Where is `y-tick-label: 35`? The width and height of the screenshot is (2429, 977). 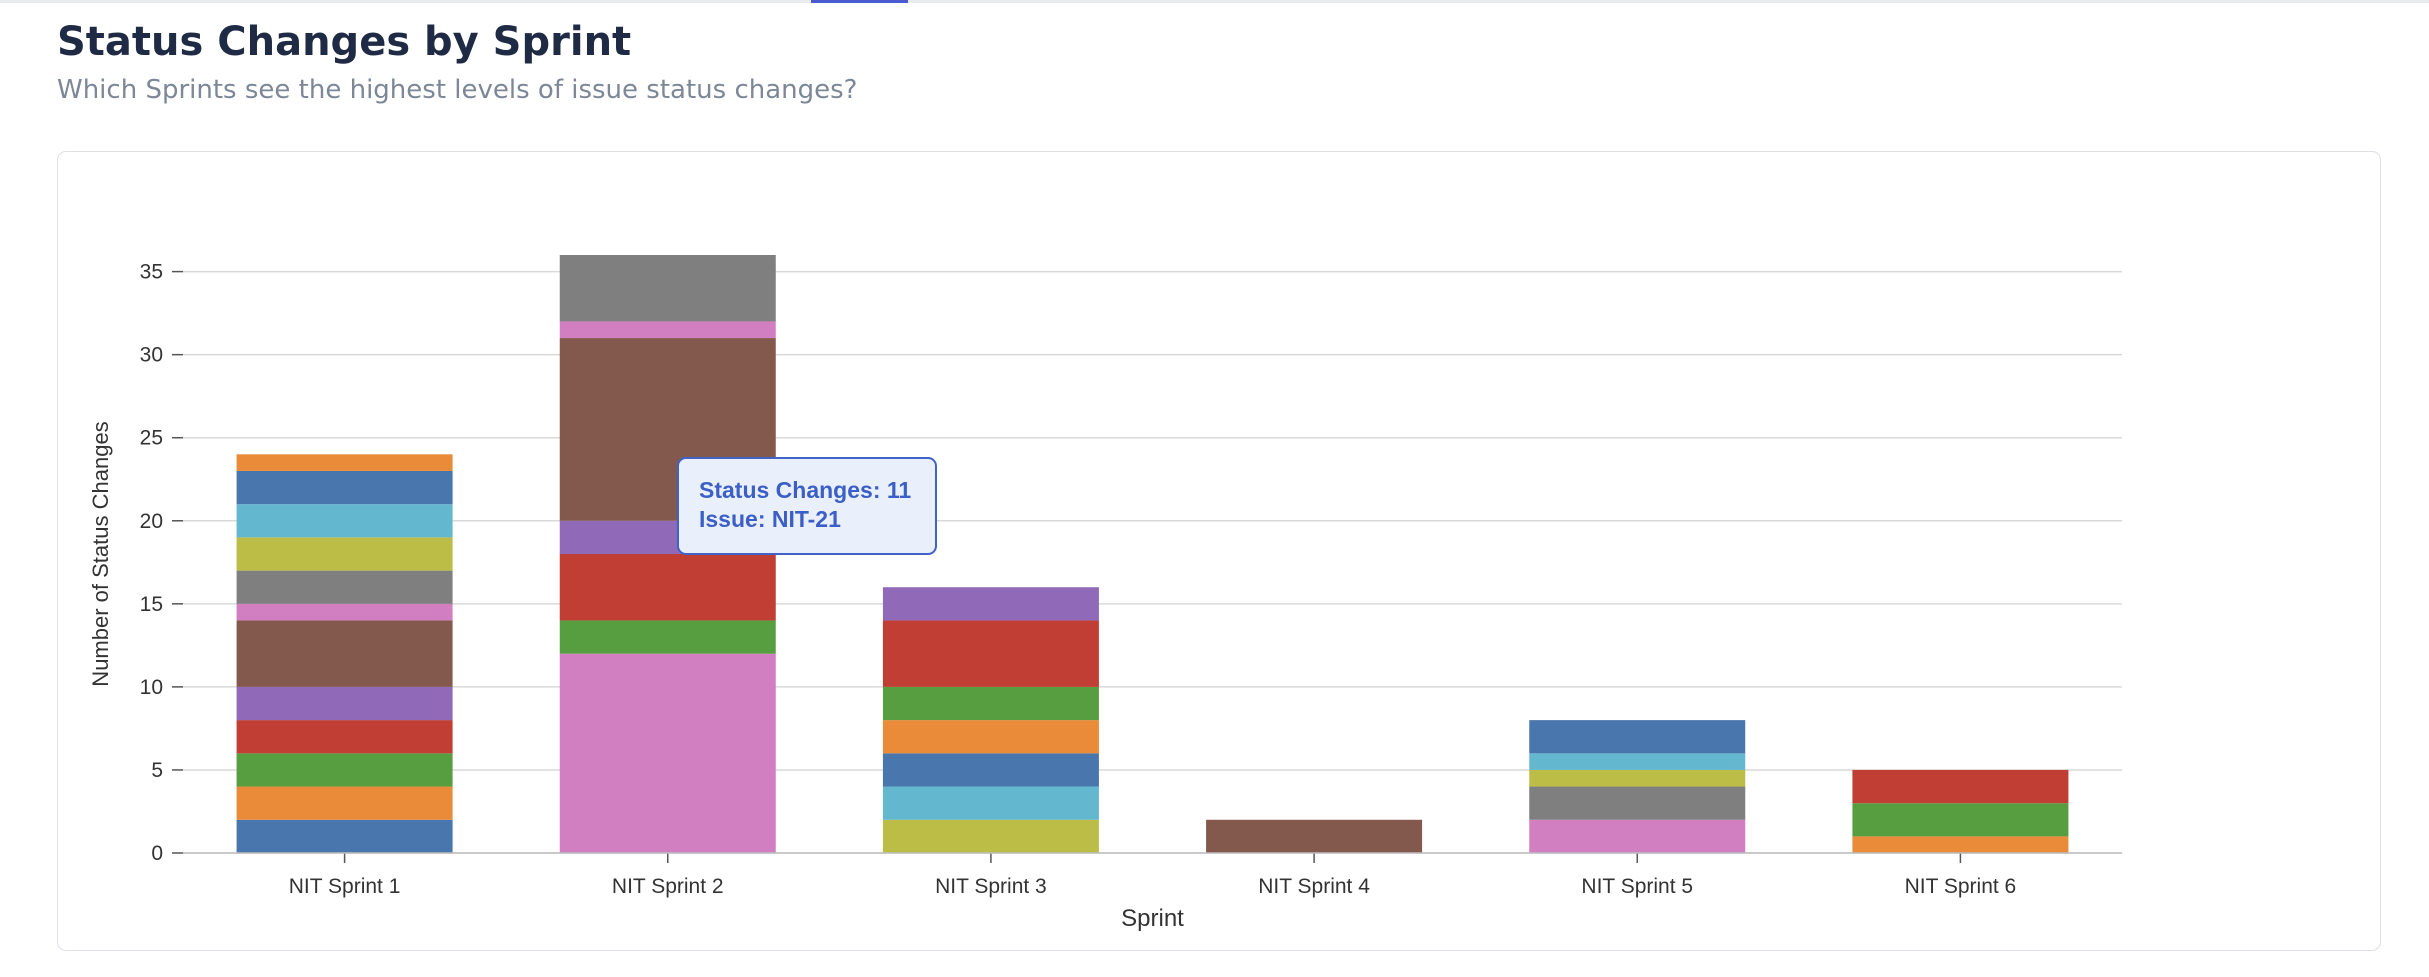
y-tick-label: 35 is located at coordinates (151, 272).